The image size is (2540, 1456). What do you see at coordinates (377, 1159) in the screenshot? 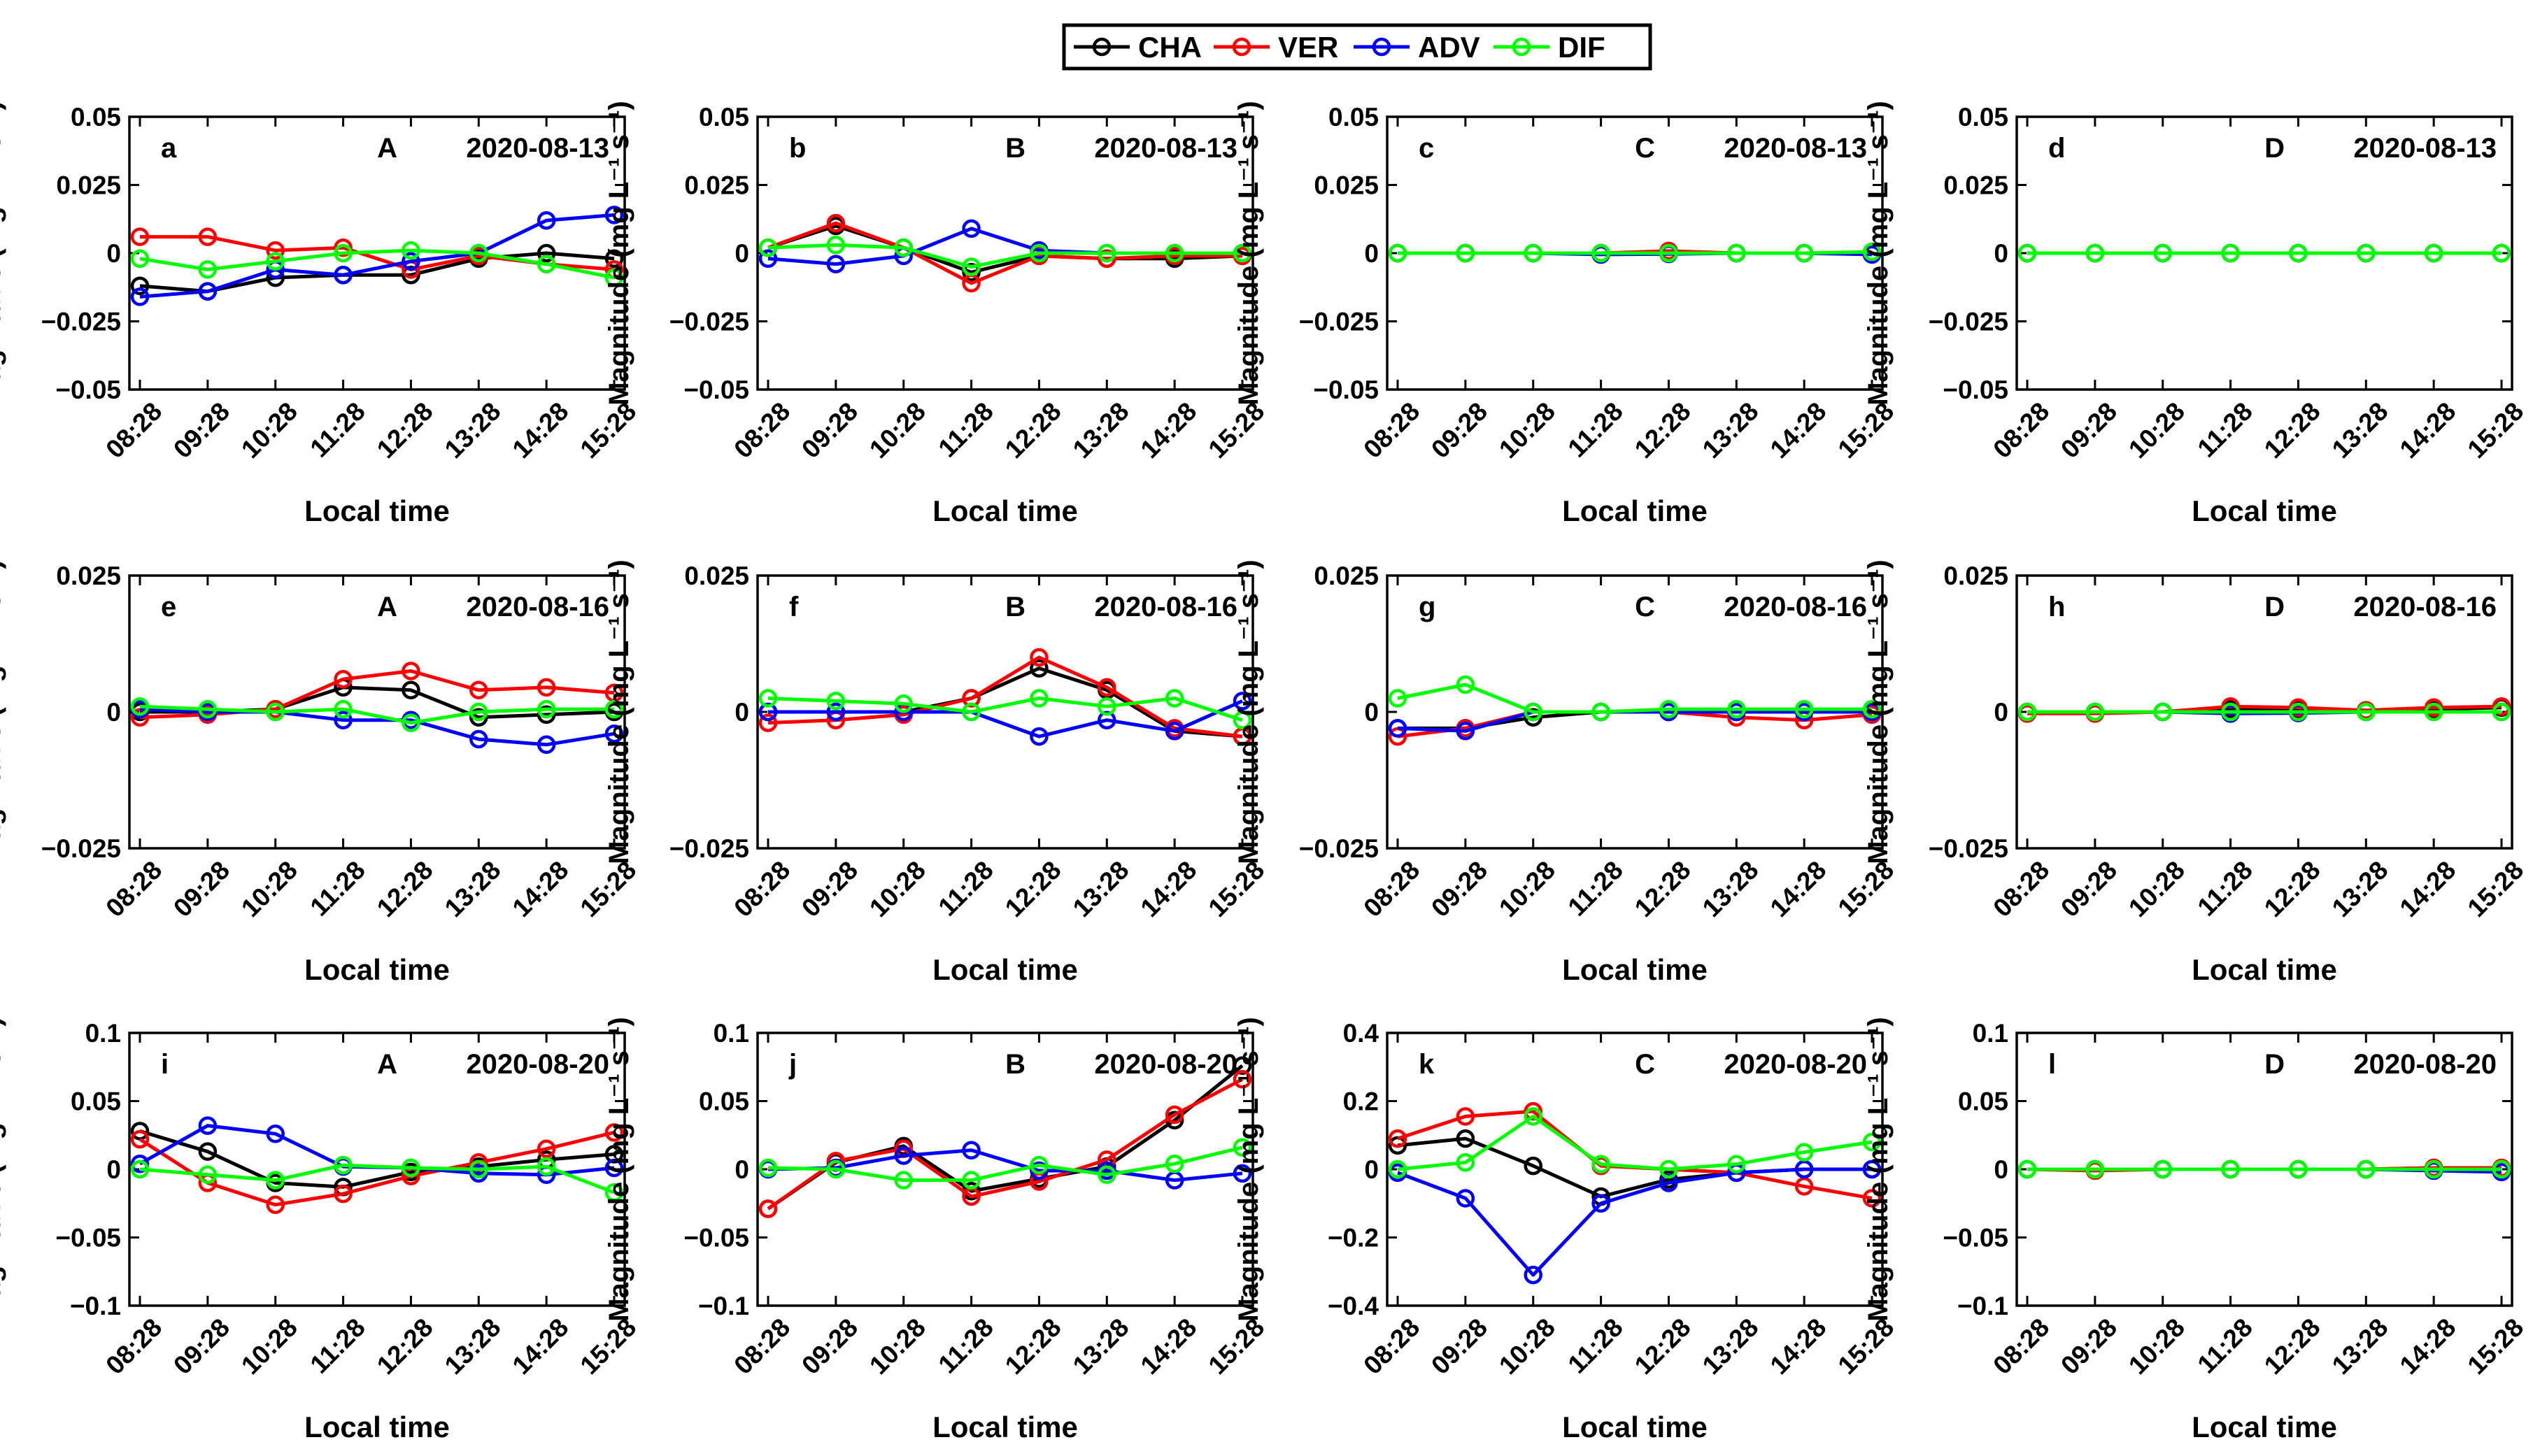
I see `series-line-cha` at bounding box center [377, 1159].